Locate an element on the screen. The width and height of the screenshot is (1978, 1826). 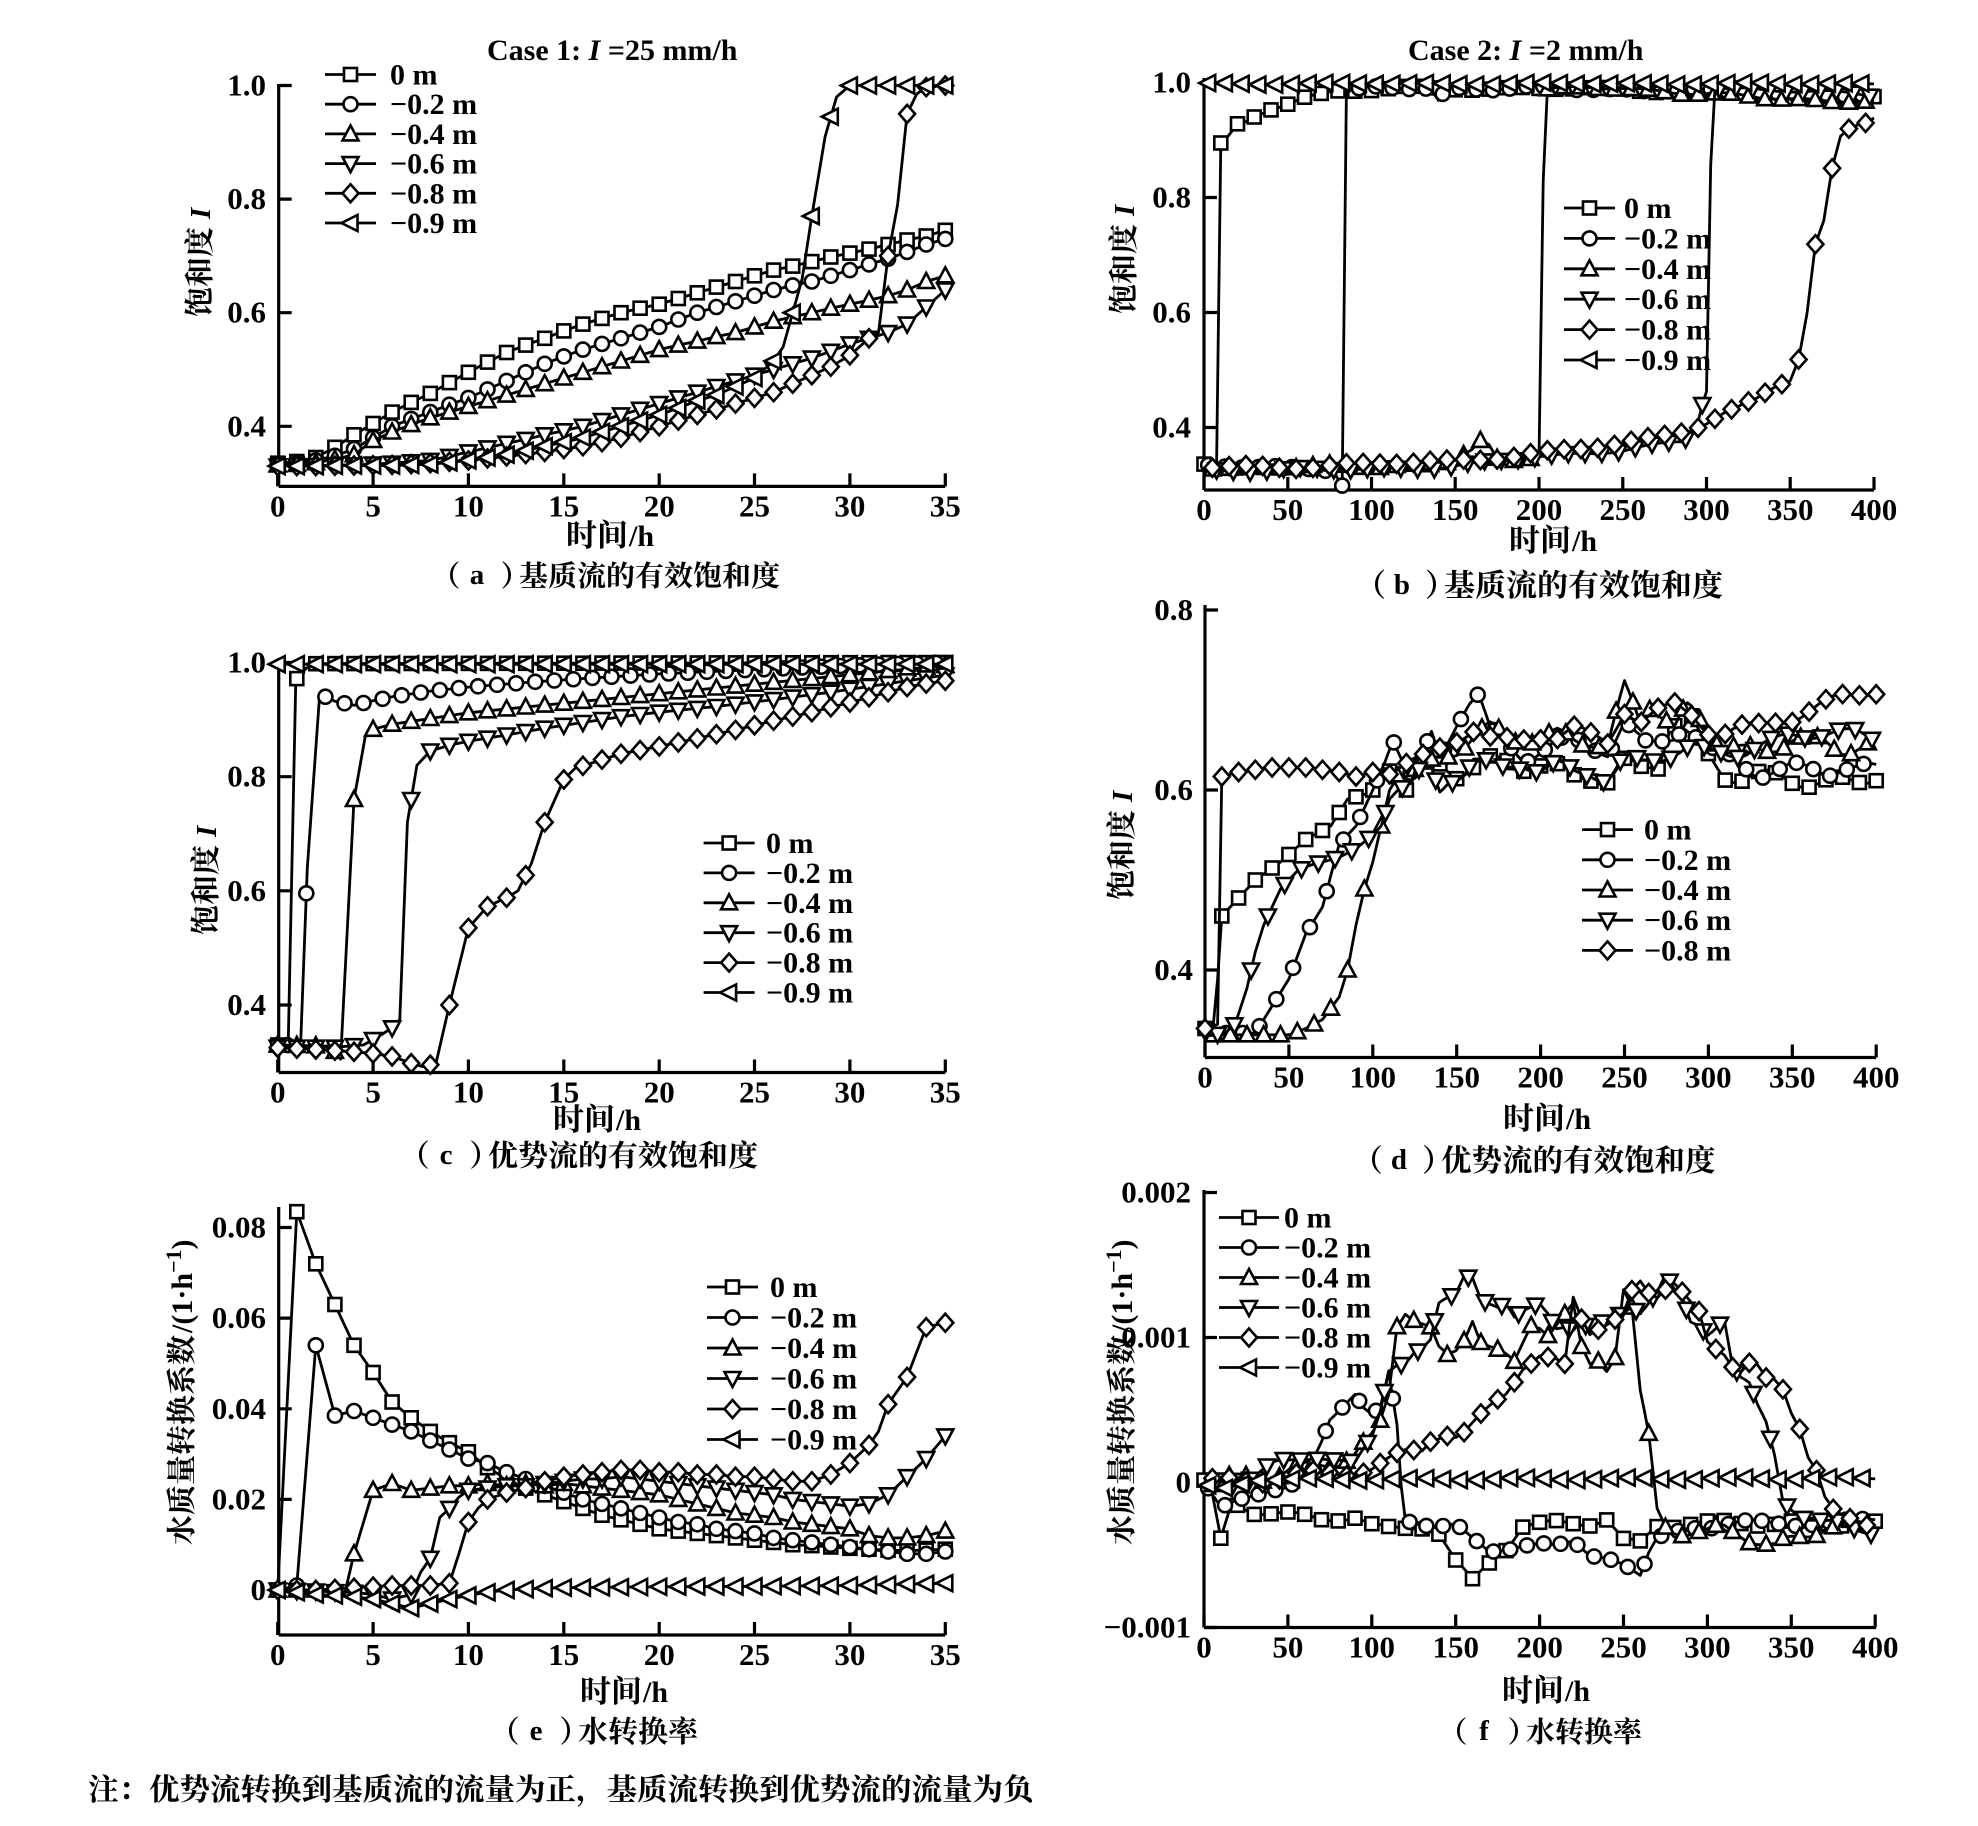
svg-text: a is located at coordinates (477, 575).